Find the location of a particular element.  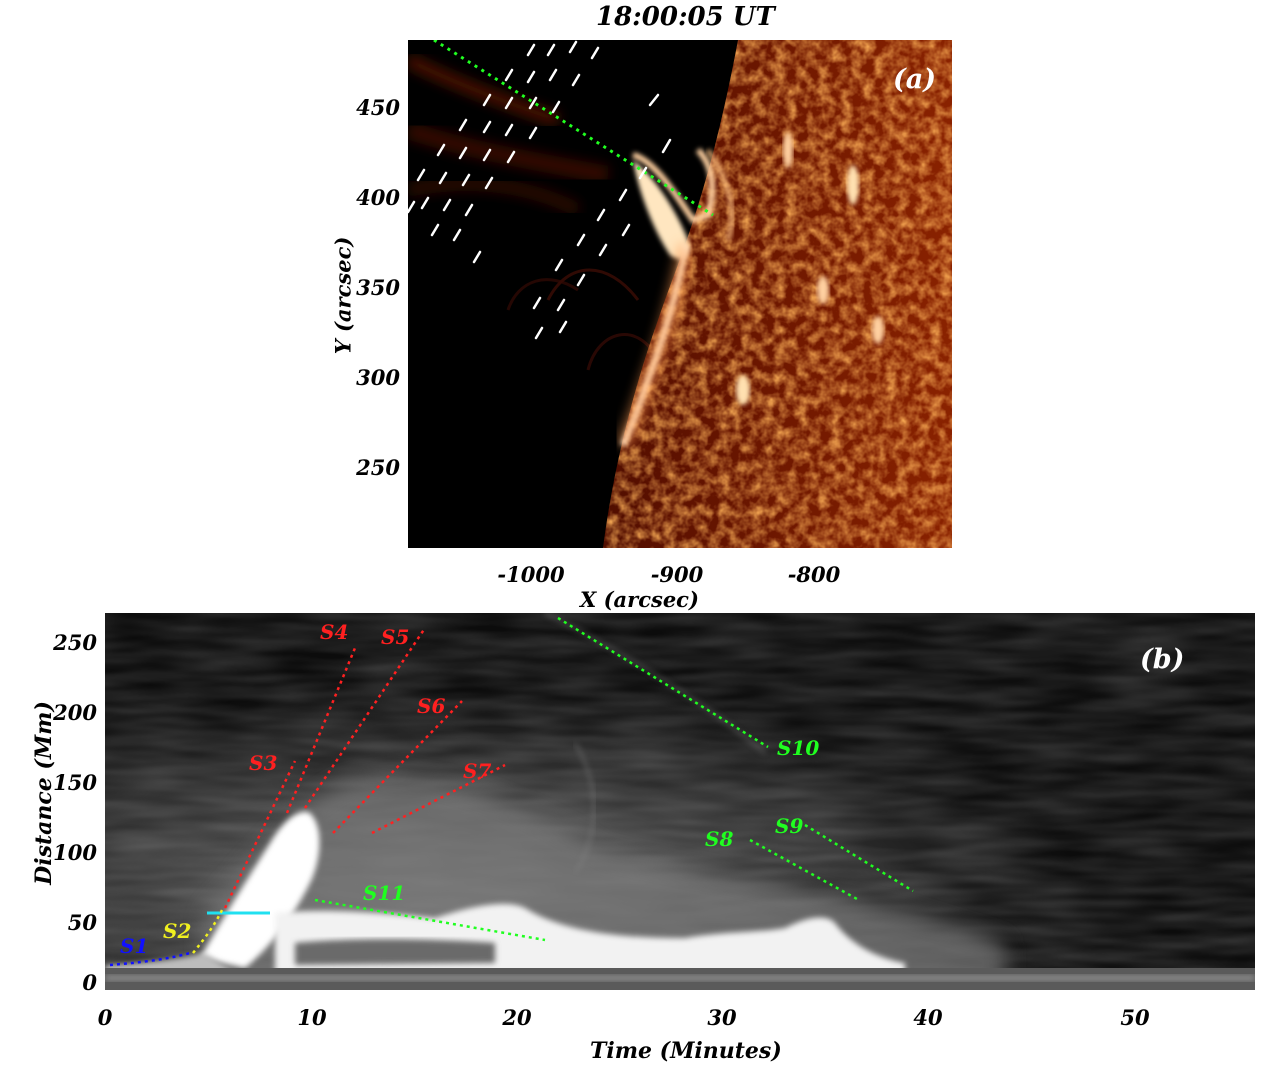

track-s9 is located at coordinates (859, 858).